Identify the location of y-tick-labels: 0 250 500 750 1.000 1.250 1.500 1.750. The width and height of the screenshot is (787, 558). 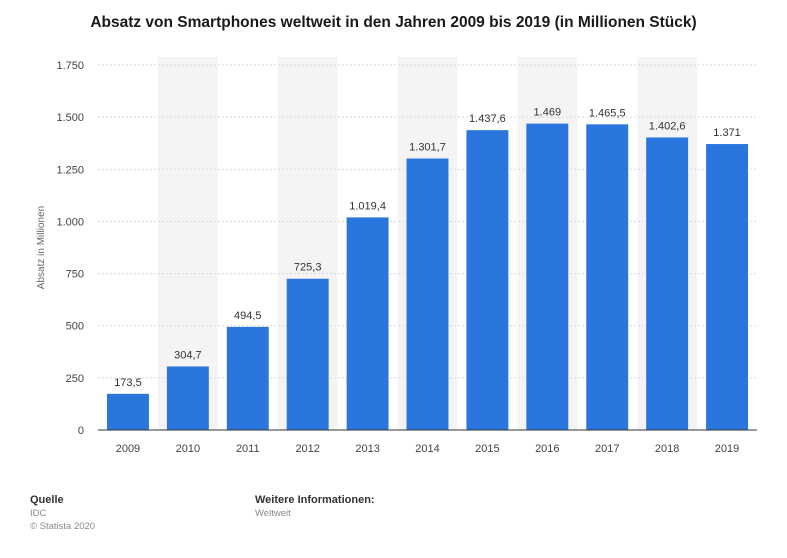
(70, 248).